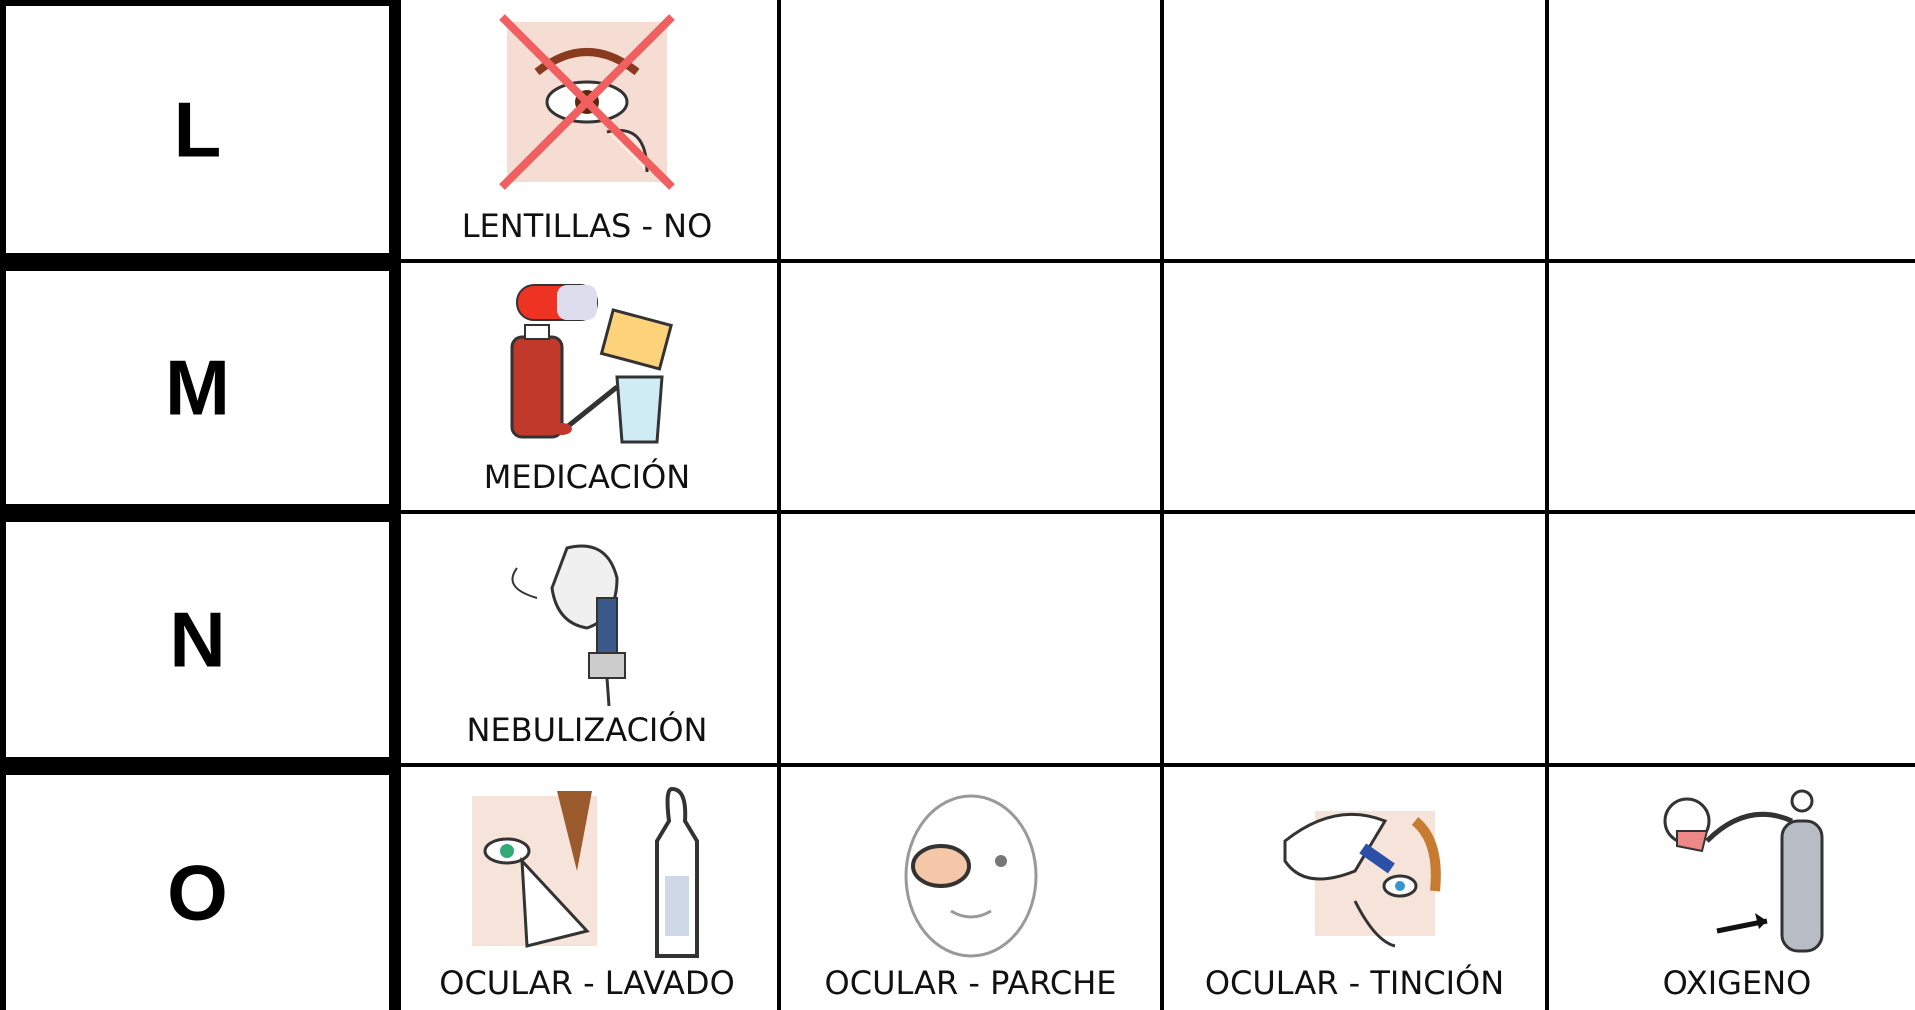 The width and height of the screenshot is (1915, 1010). I want to click on pictogram-label: LENTILLAS - NO, so click(587, 226).